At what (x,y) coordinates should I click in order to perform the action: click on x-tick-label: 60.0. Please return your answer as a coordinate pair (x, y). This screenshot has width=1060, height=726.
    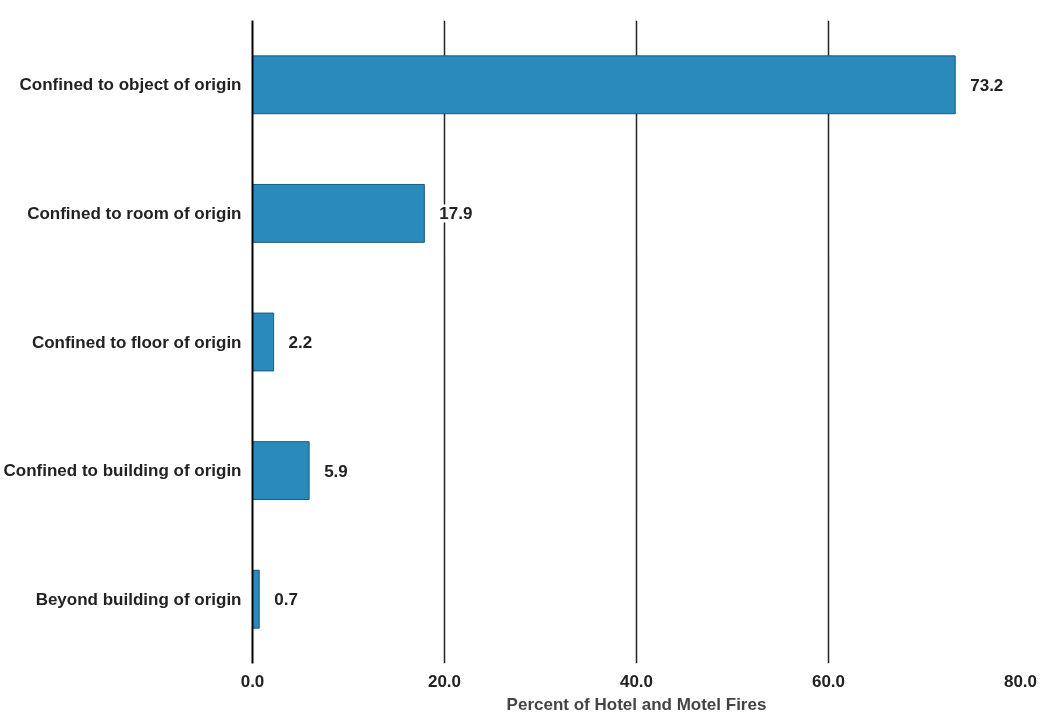
    Looking at the image, I should click on (828, 681).